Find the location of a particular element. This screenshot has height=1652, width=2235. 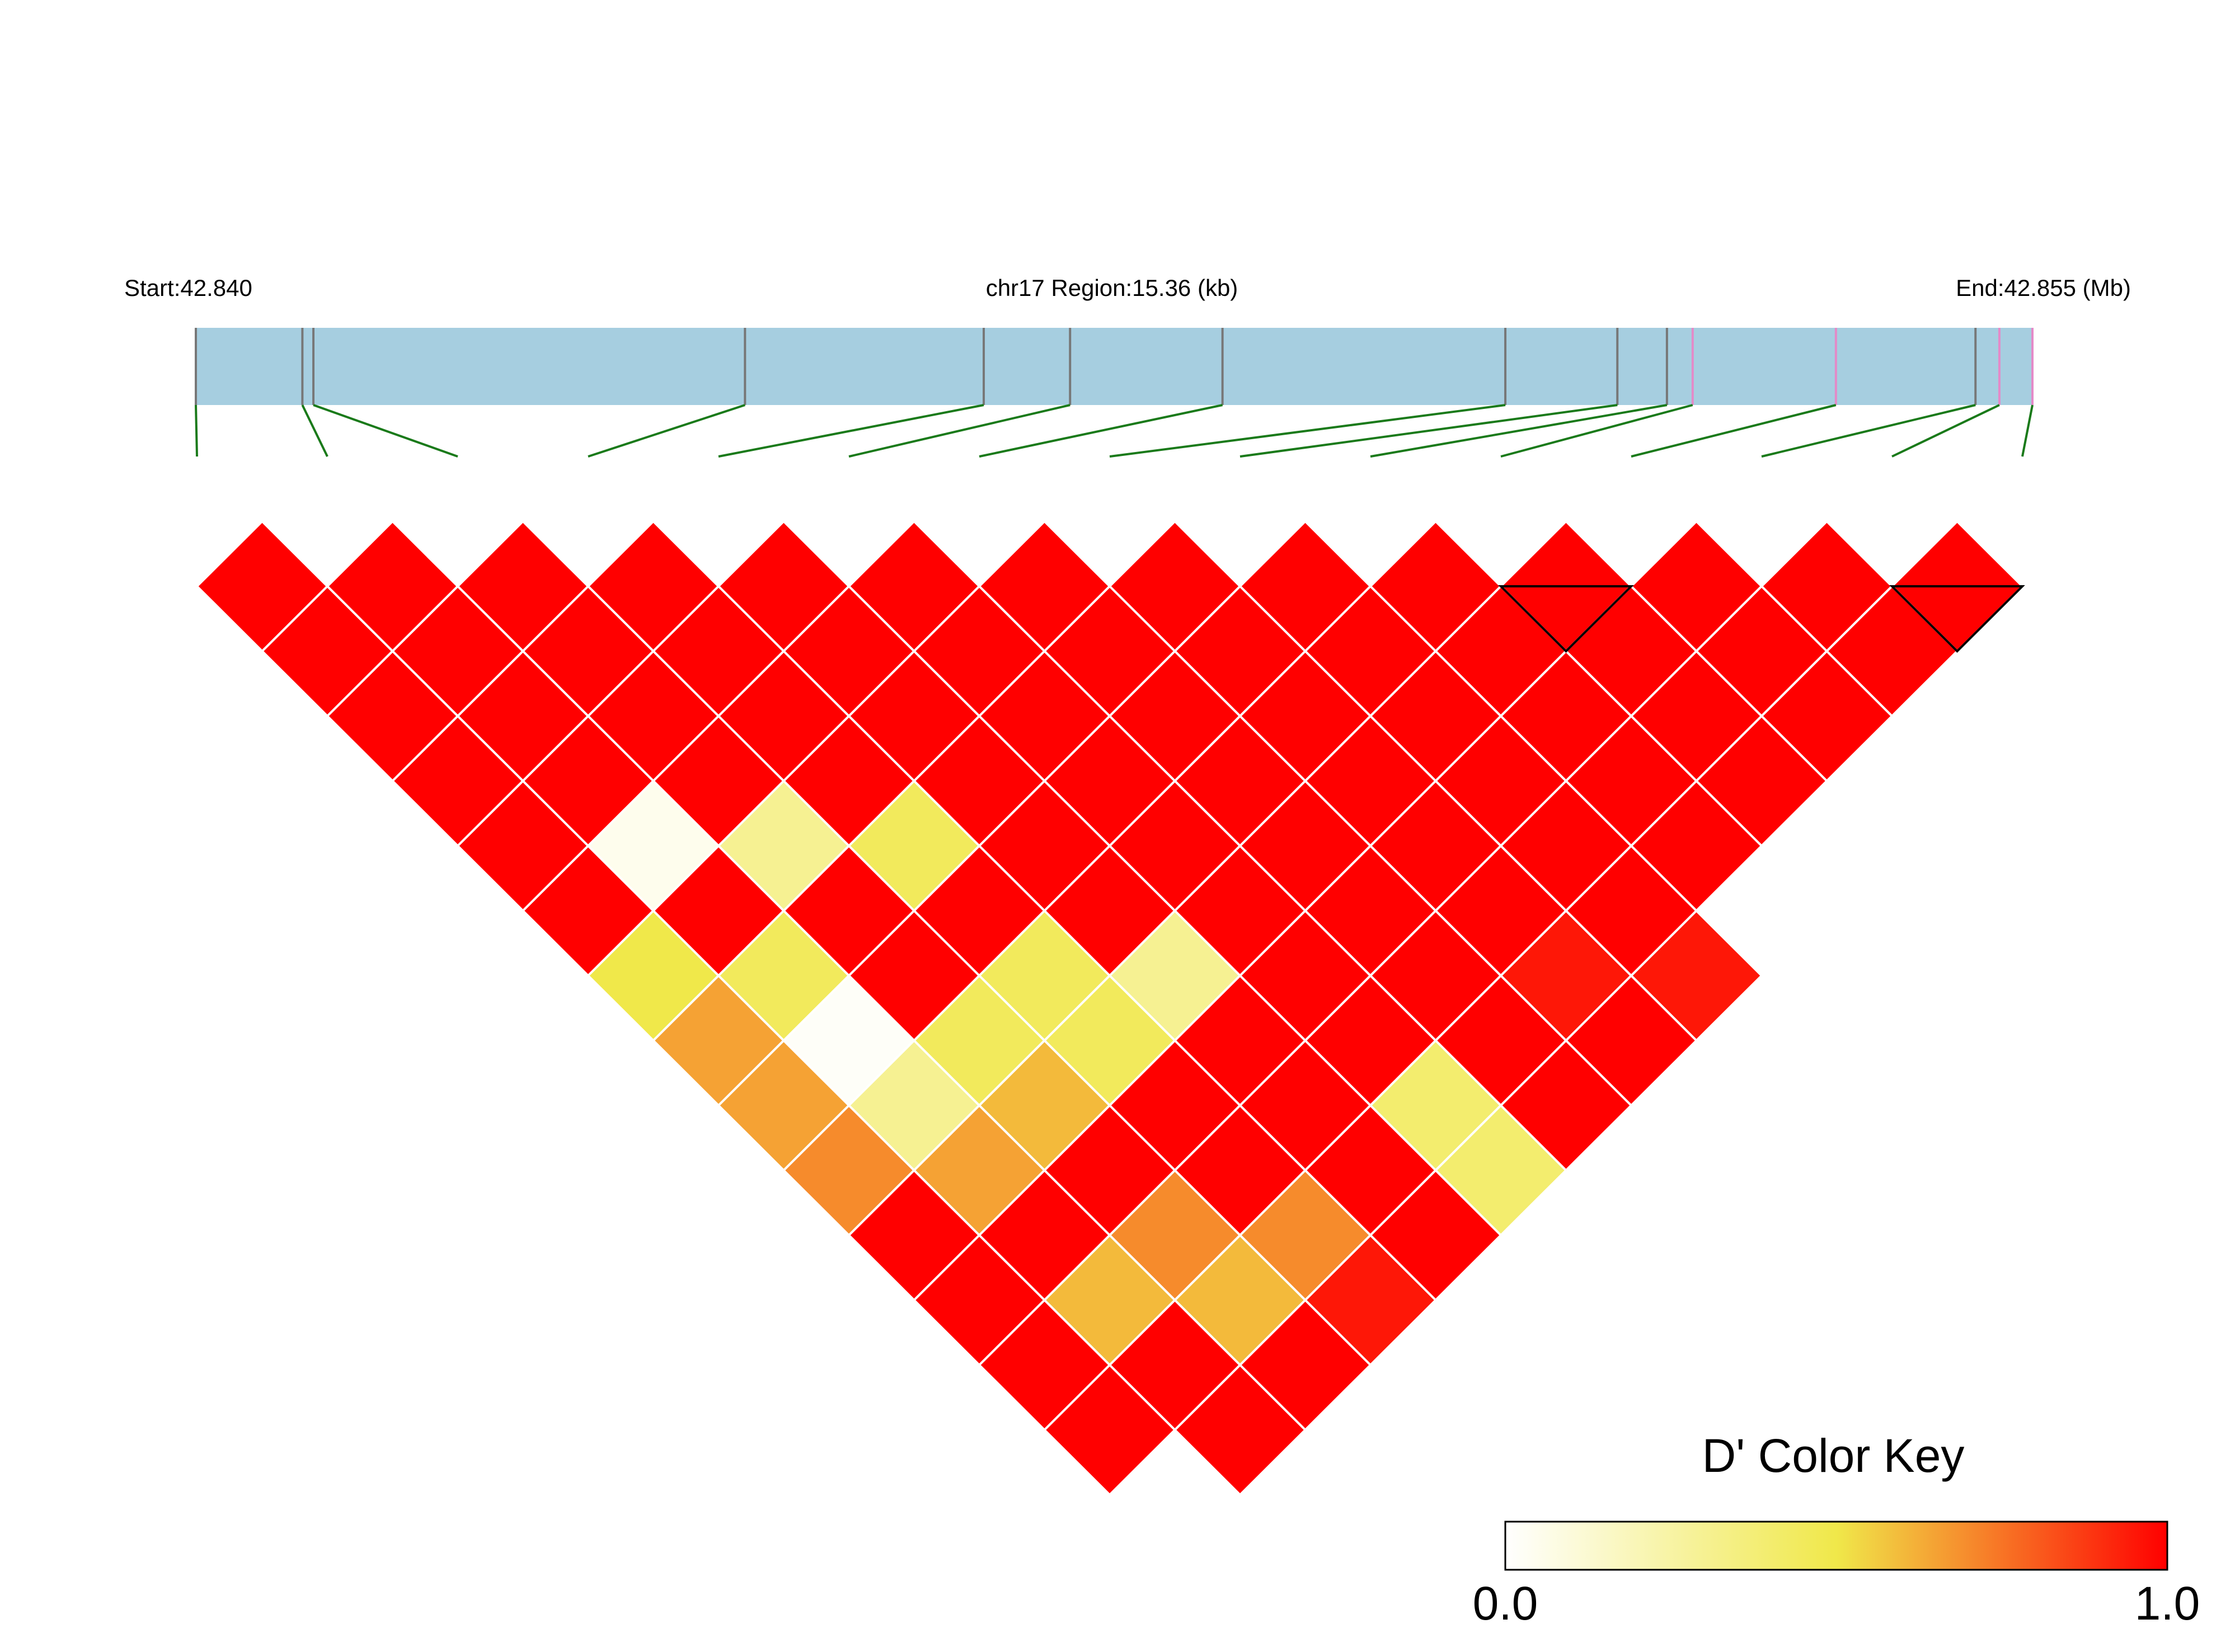

region-end-label: End:42.855 (Mb) is located at coordinates (2043, 288).